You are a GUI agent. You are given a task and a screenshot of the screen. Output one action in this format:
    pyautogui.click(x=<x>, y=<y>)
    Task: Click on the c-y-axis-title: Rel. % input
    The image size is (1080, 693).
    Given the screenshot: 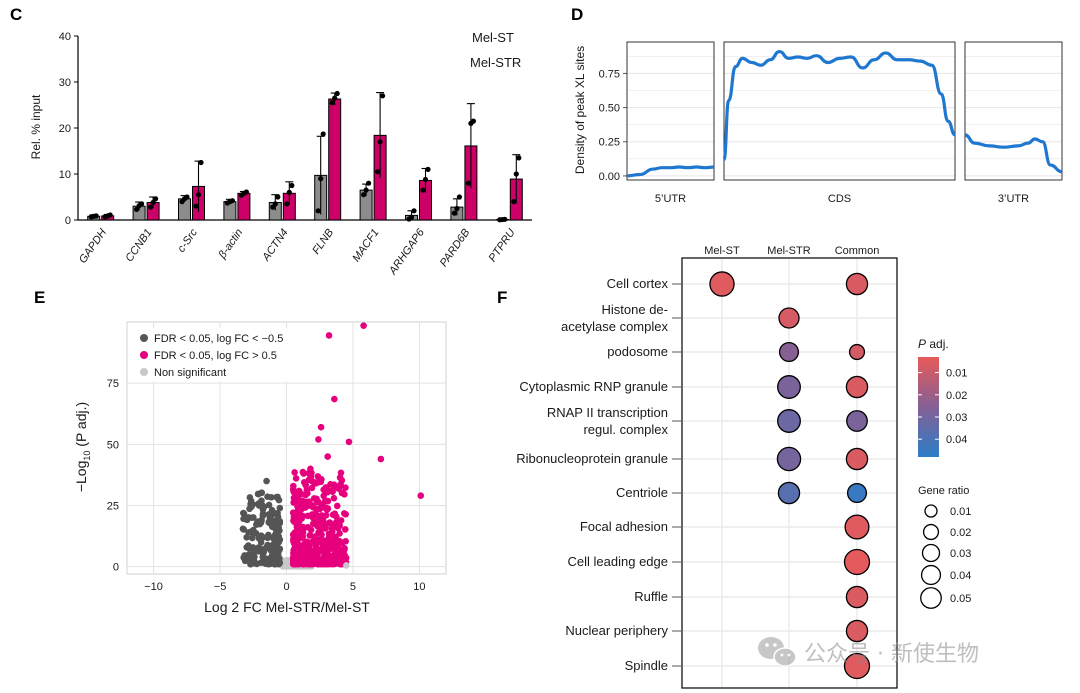 What is the action you would take?
    pyautogui.click(x=36, y=126)
    